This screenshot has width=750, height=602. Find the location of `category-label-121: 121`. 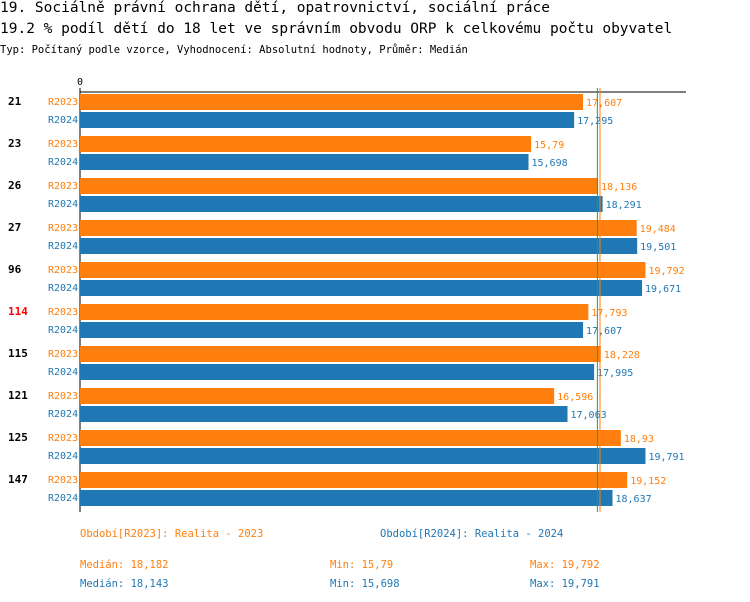

category-label-121: 121 is located at coordinates (18, 395).